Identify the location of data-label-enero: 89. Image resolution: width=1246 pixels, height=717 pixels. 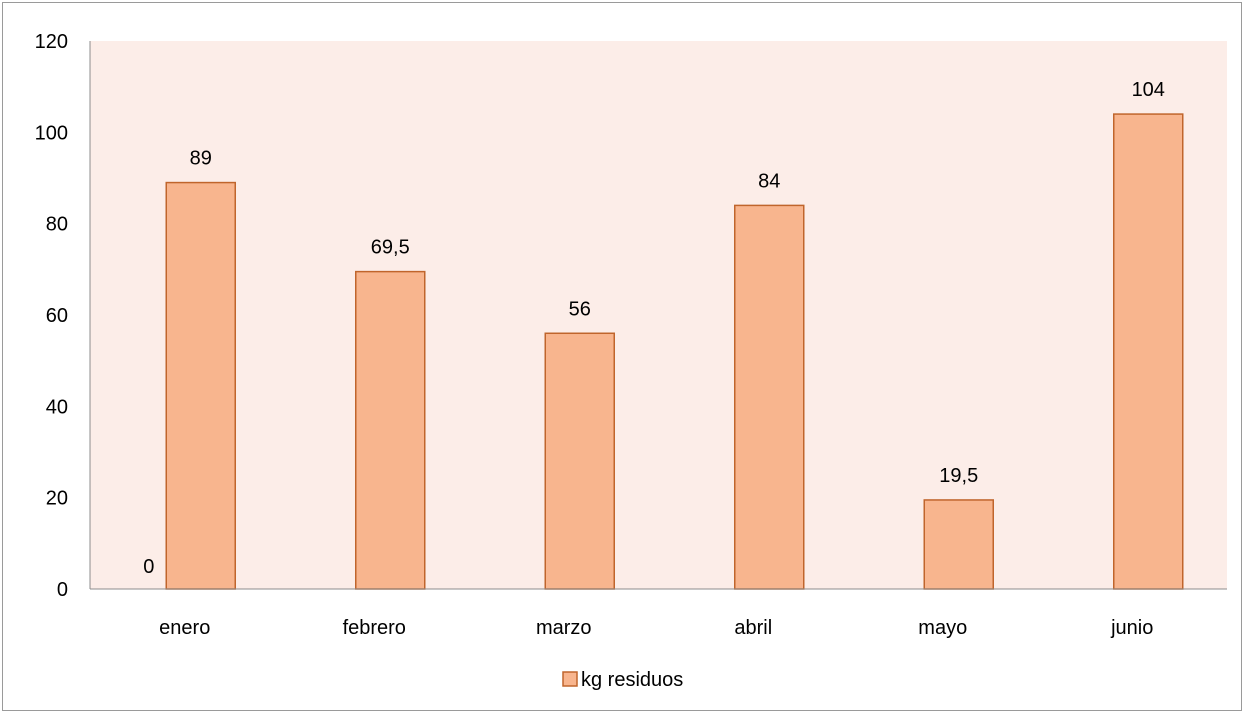
(201, 159).